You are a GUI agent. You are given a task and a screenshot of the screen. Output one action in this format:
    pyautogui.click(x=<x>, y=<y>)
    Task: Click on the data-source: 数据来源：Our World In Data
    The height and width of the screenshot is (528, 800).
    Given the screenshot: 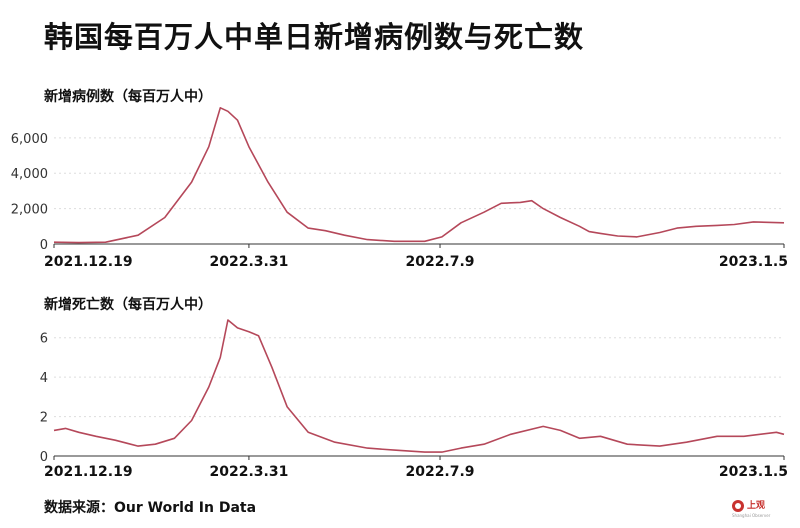 What is the action you would take?
    pyautogui.click(x=150, y=508)
    